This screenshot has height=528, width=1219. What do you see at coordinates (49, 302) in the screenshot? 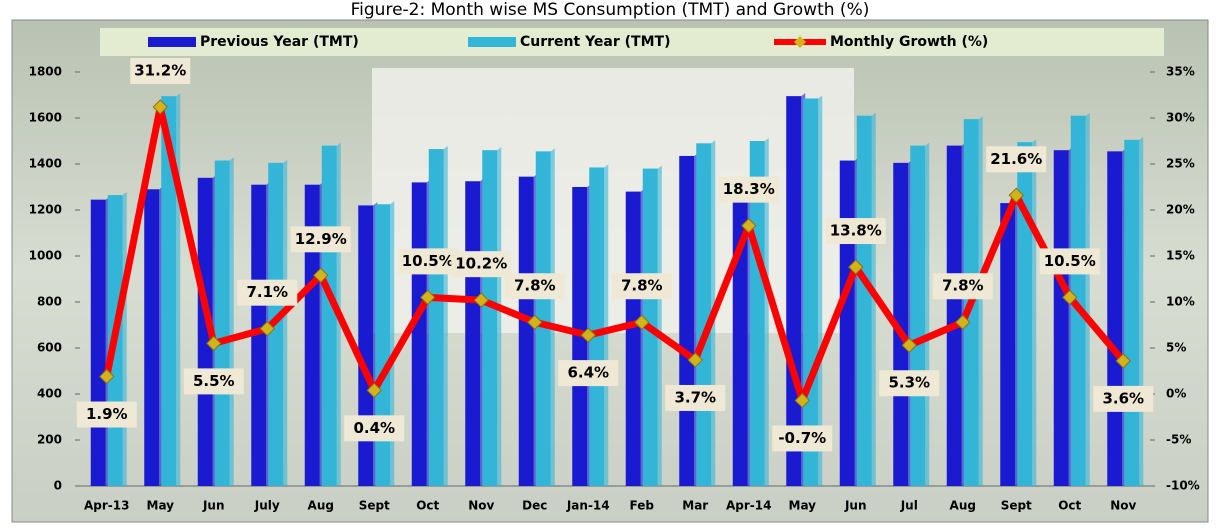
I see `y-tick-label: 800` at bounding box center [49, 302].